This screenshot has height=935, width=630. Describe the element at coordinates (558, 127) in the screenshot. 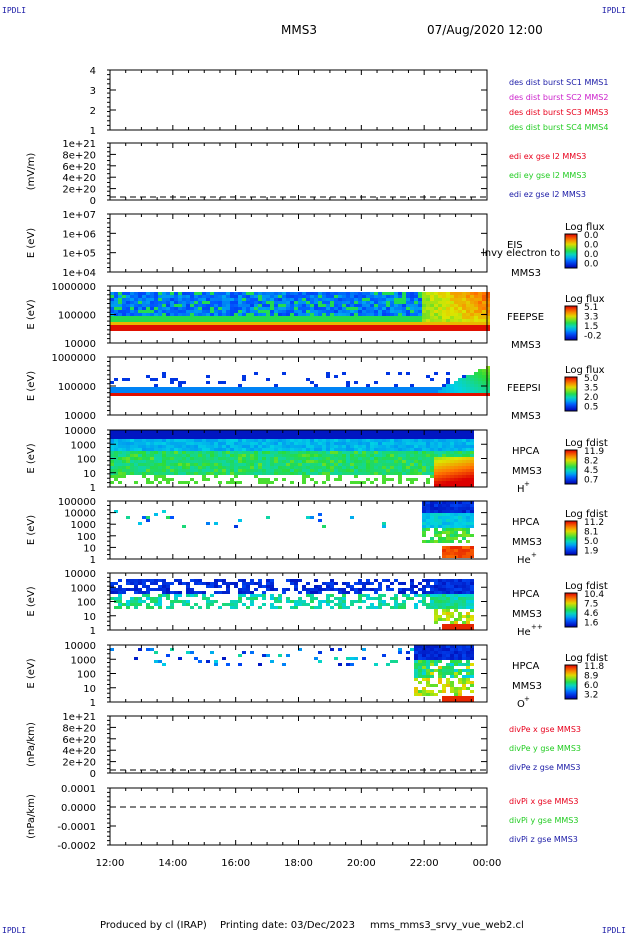

I see `legend-entry: des dist burst SC4 MMS4` at that location.